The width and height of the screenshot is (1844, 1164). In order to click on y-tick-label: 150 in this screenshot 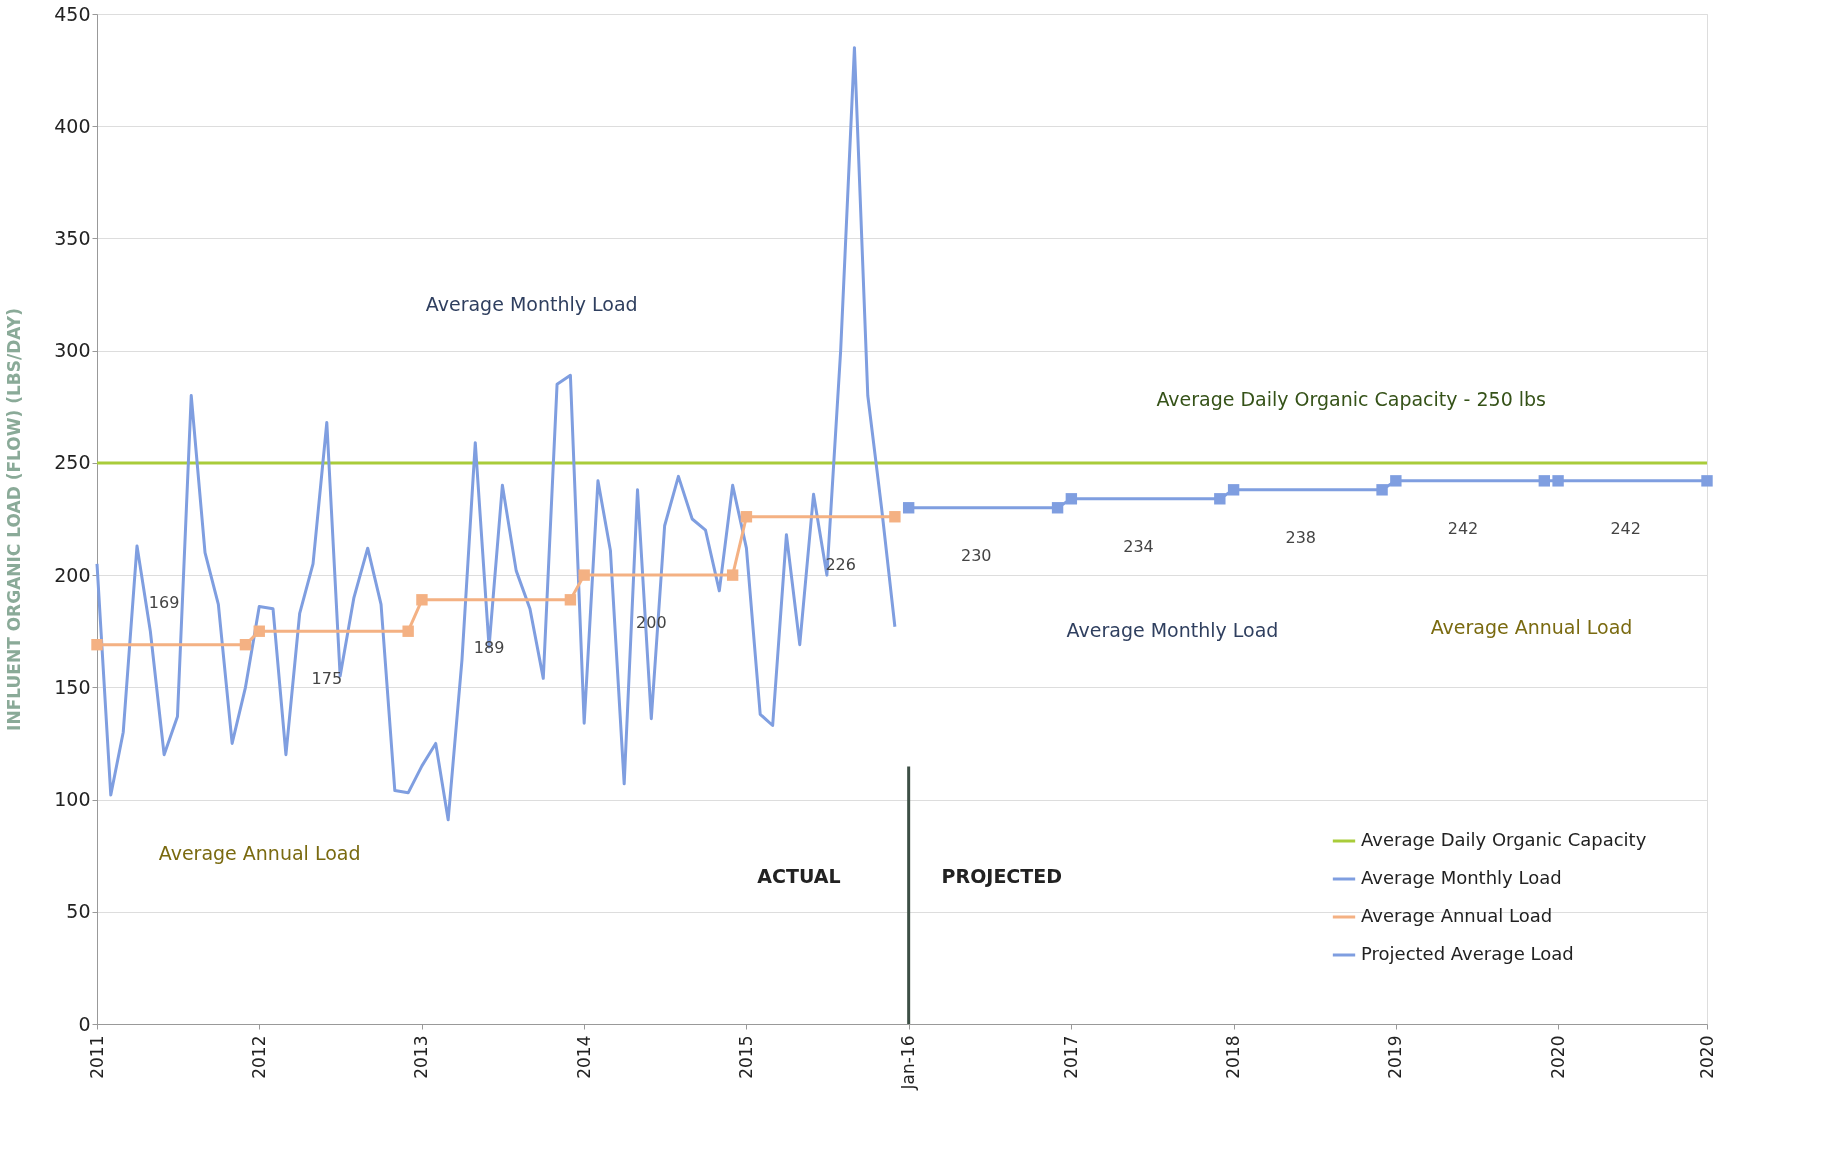, I will do `click(72, 686)`.